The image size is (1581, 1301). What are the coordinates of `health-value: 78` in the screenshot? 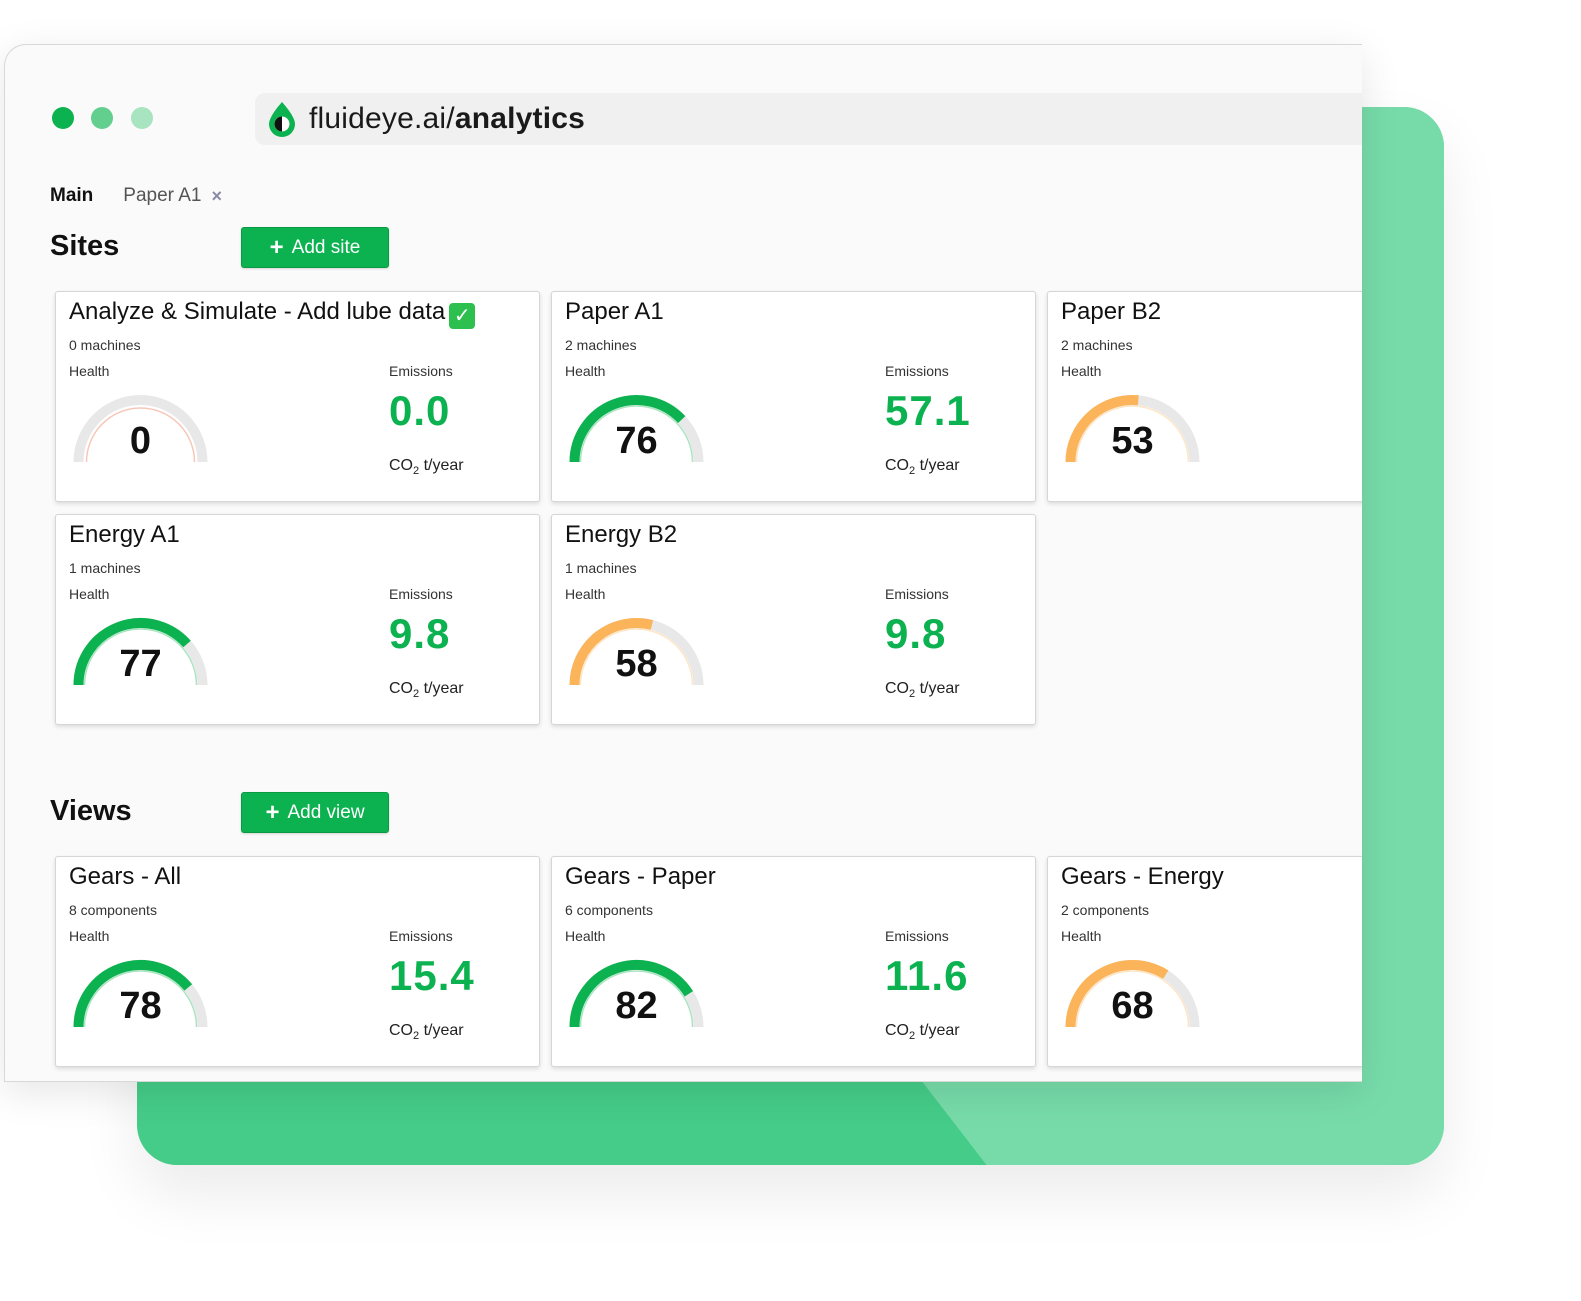 It's located at (140, 1006).